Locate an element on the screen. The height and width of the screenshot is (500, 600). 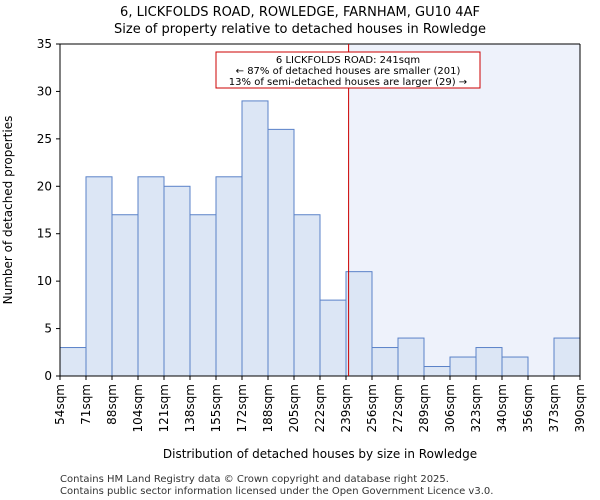
x-tick-label-88sqm: 88sqm is located at coordinates (112, 404).